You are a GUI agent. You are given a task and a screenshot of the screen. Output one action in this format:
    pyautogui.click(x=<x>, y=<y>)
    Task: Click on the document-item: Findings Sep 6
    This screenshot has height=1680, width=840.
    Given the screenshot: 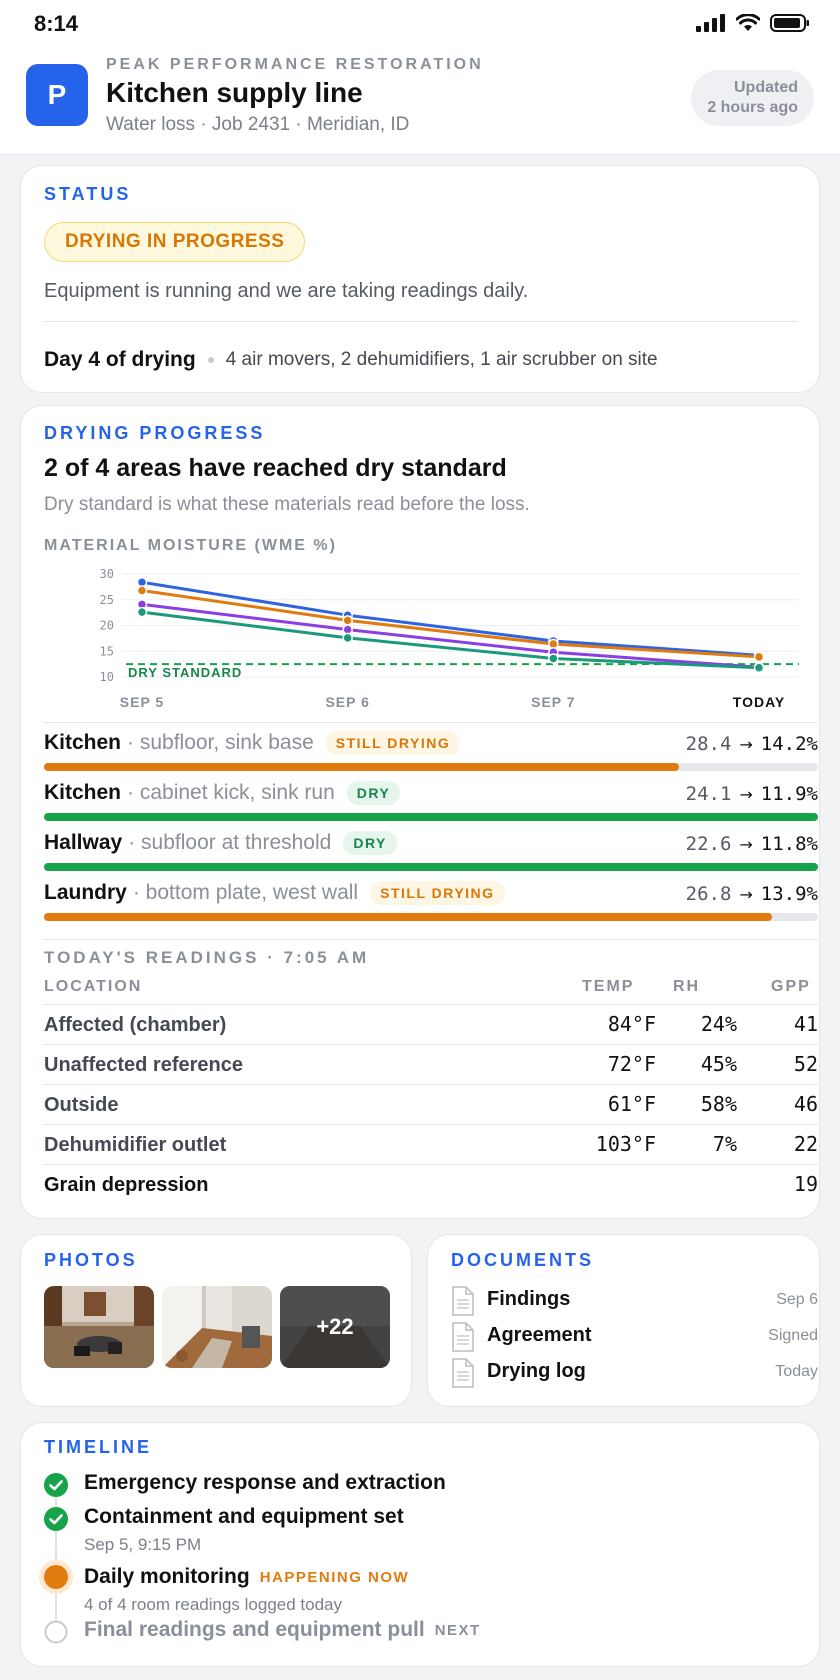 What is the action you would take?
    pyautogui.click(x=634, y=1301)
    